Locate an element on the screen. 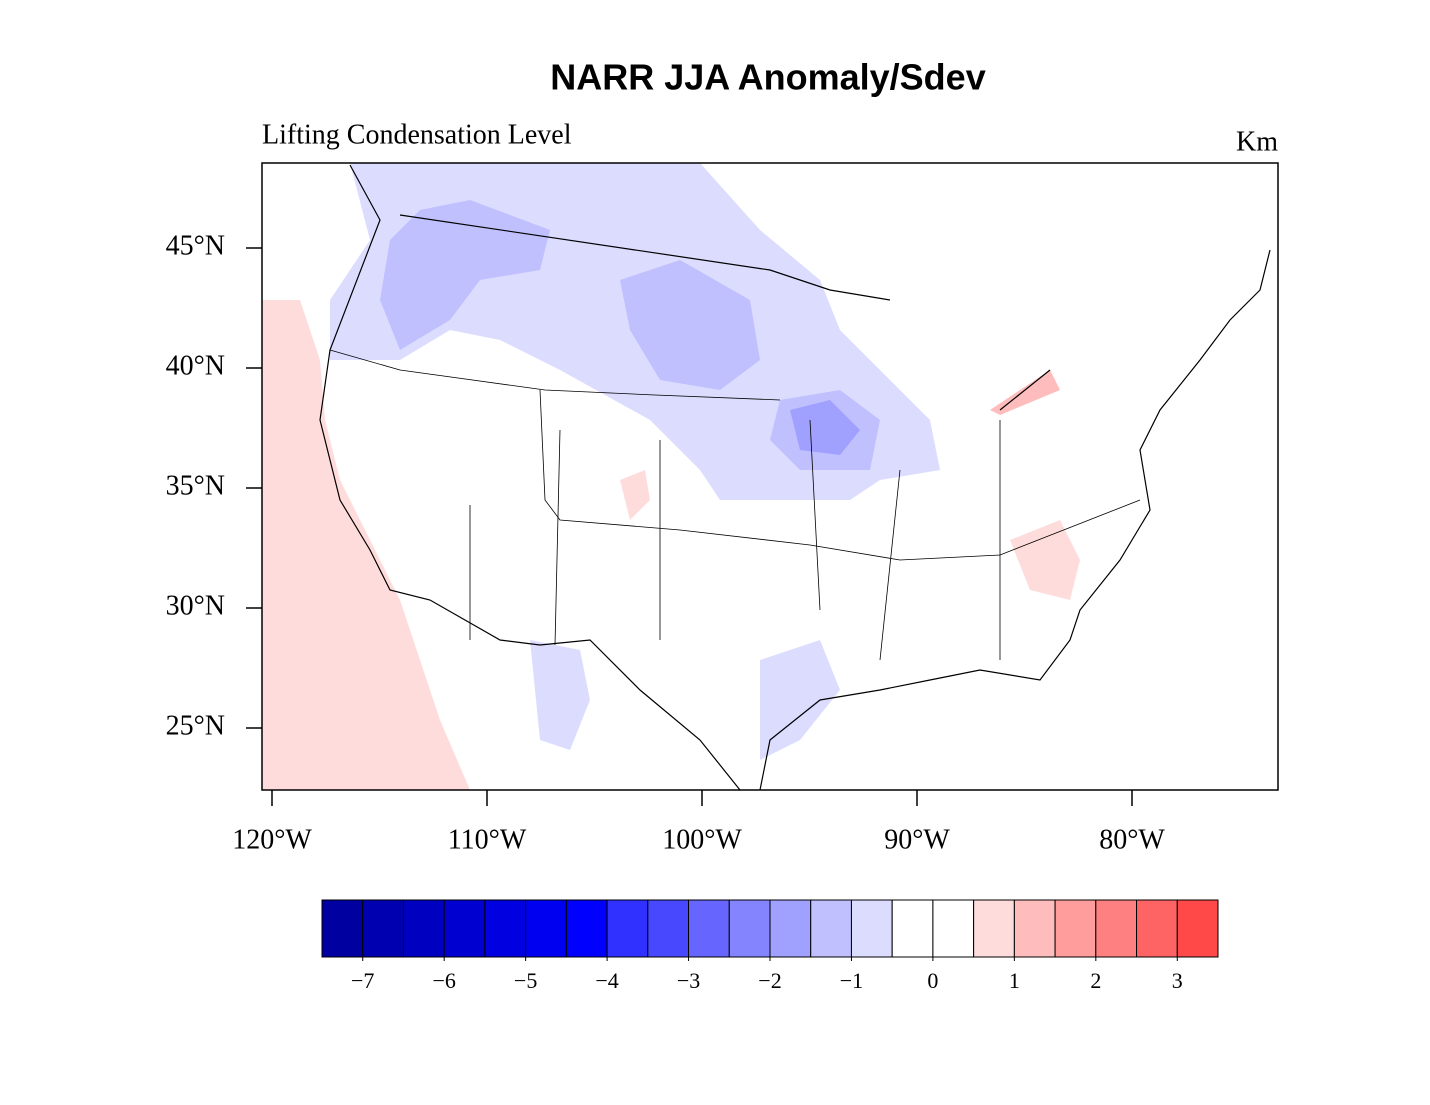  lat-tick-label: 30°N is located at coordinates (195, 605).